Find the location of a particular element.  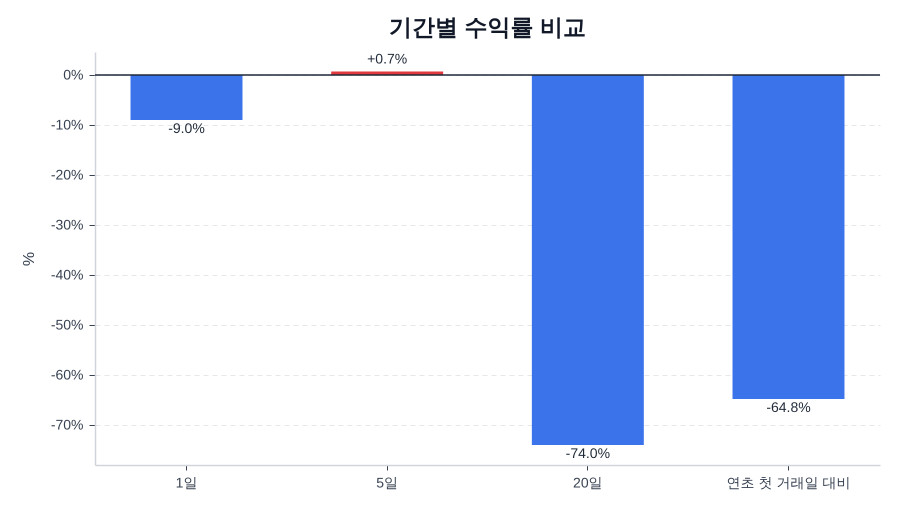

y-tick-label: -50% is located at coordinates (67, 324).